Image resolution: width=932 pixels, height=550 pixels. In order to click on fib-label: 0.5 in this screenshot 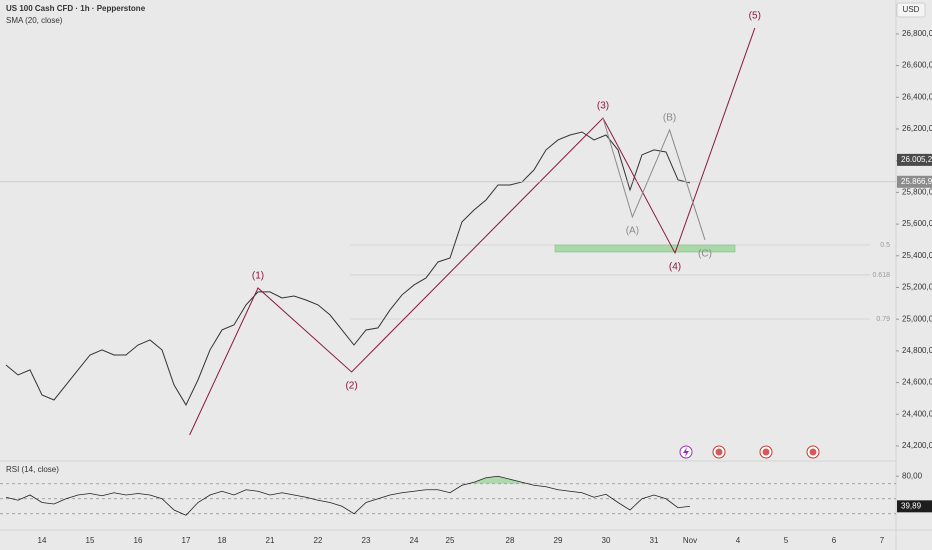, I will do `click(885, 245)`.